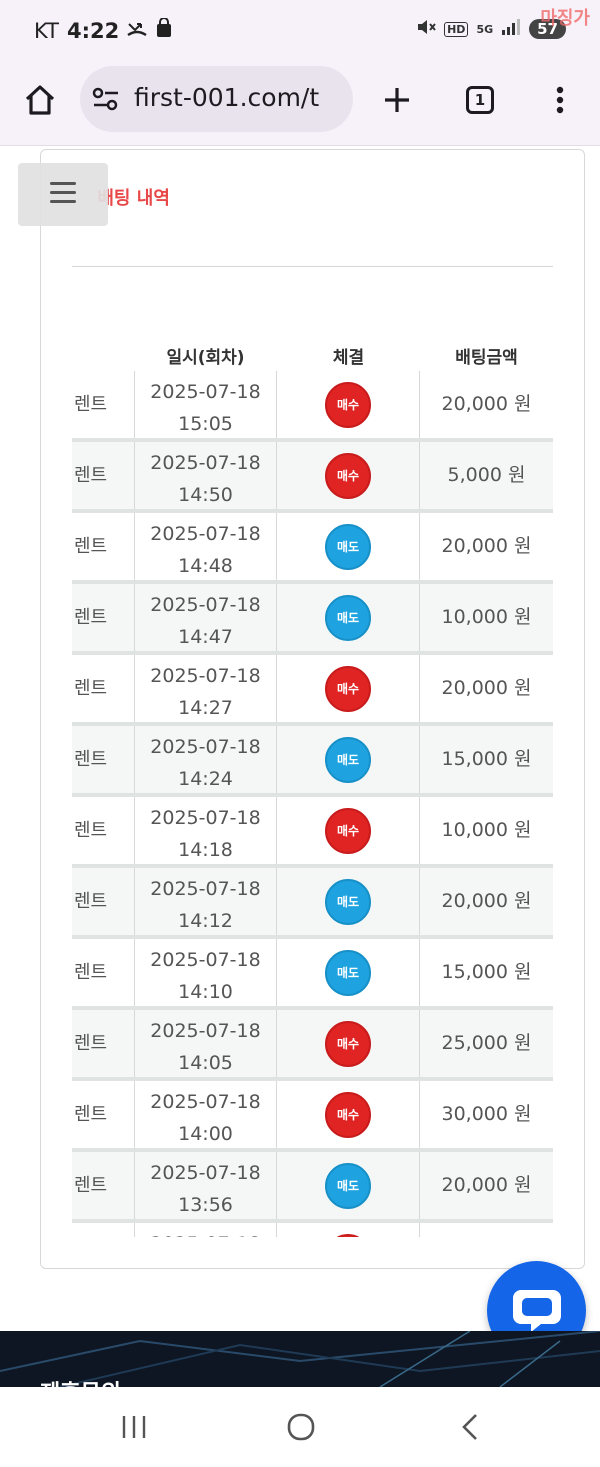  I want to click on battery-indicator: 57, so click(547, 29).